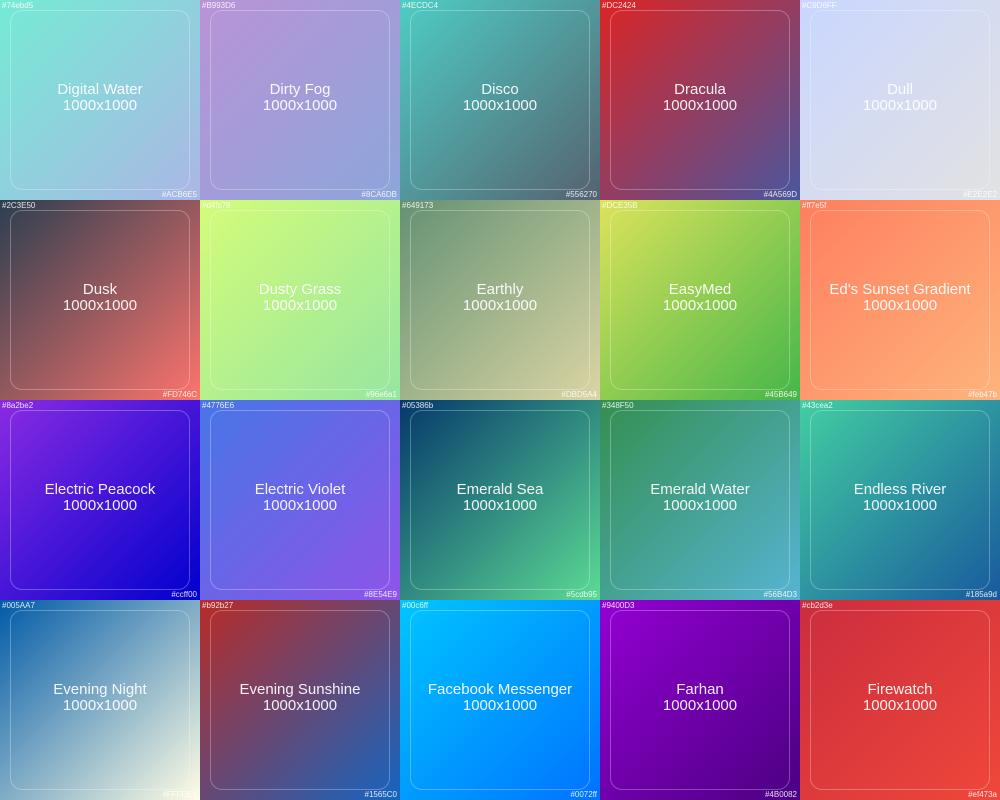 Image resolution: width=1000 pixels, height=800 pixels. I want to click on gradient-end-hex: #56B4D3, so click(780, 594).